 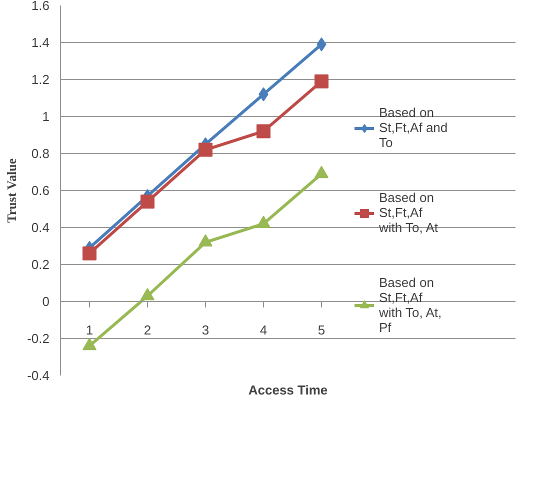 What do you see at coordinates (40, 227) in the screenshot?
I see `y-tick-label: 0.4` at bounding box center [40, 227].